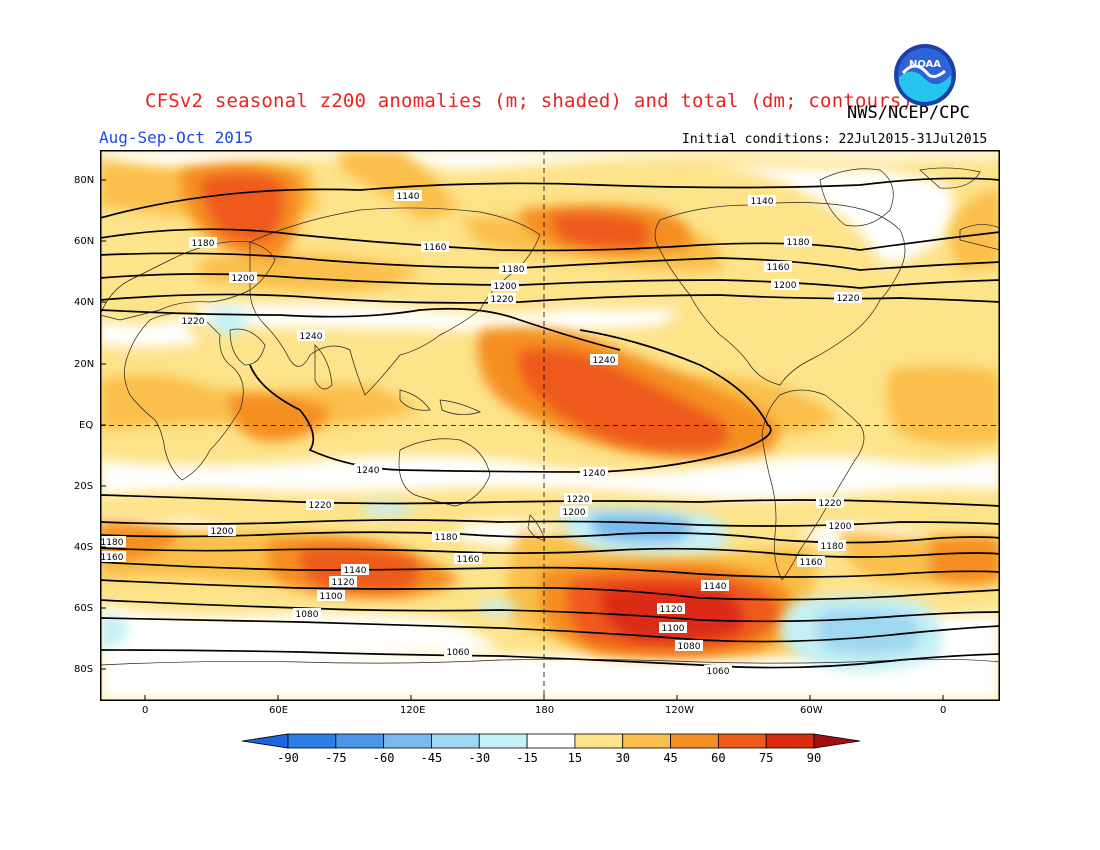  Describe the element at coordinates (86, 425) in the screenshot. I see `lat-label-eq: EQ` at that location.